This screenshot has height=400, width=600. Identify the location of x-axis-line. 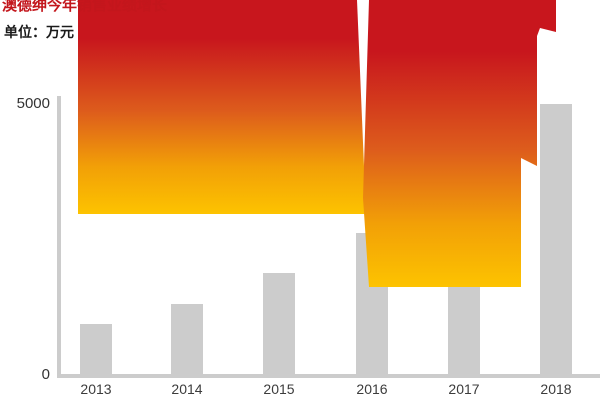
(328, 376).